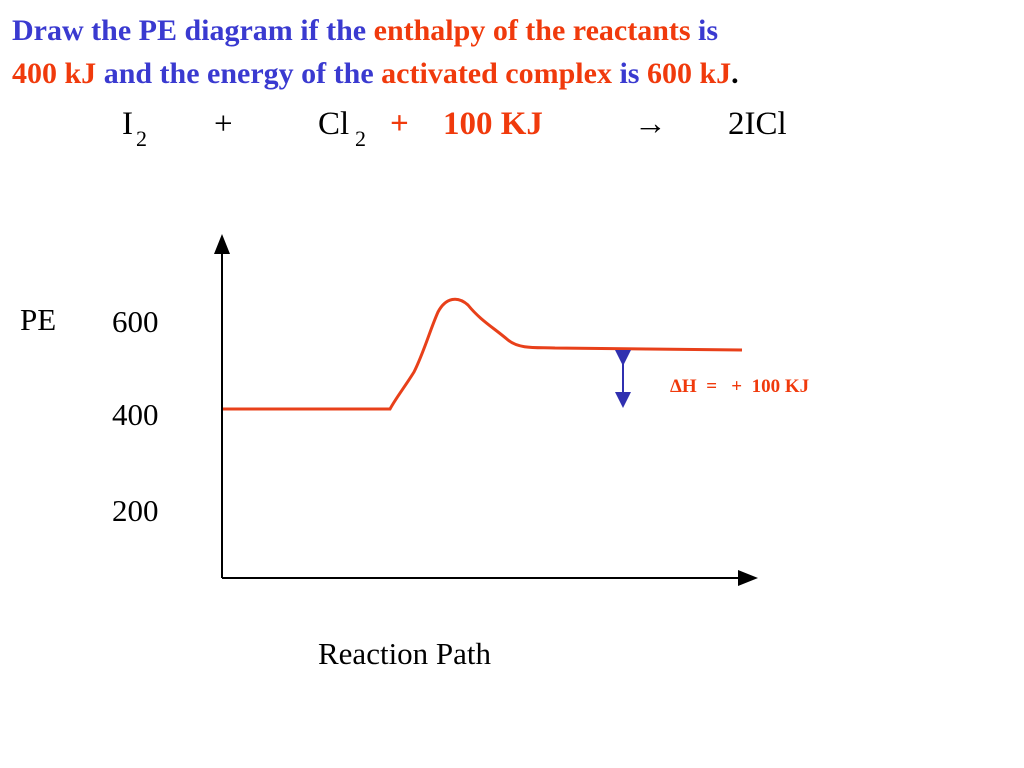 This screenshot has height=768, width=1024. Describe the element at coordinates (193, 30) in the screenshot. I see `question-segment: Draw the PE diagram if the` at that location.